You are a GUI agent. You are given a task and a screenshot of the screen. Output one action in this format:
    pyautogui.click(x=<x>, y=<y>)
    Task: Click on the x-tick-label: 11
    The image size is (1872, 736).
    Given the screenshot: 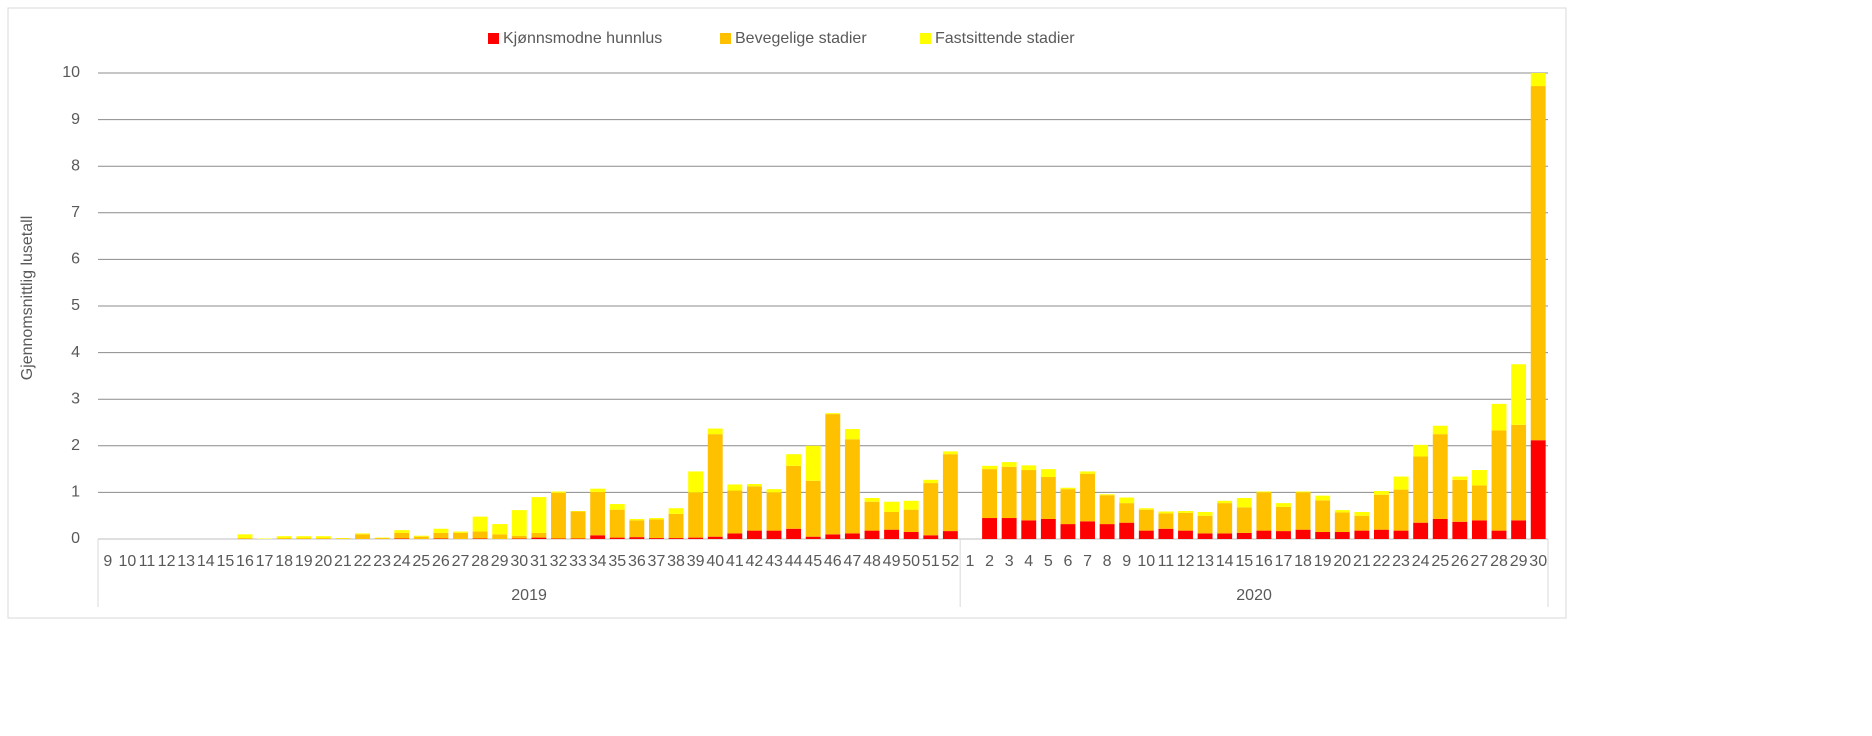 What is the action you would take?
    pyautogui.click(x=1166, y=561)
    